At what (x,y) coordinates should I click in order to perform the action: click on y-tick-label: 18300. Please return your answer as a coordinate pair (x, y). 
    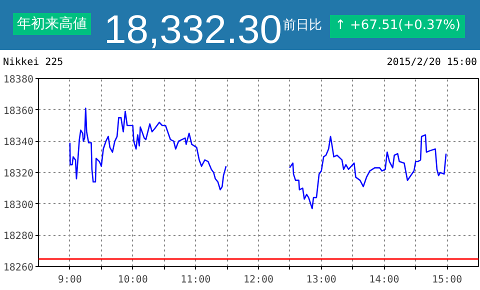
    Looking at the image, I should click on (18, 205).